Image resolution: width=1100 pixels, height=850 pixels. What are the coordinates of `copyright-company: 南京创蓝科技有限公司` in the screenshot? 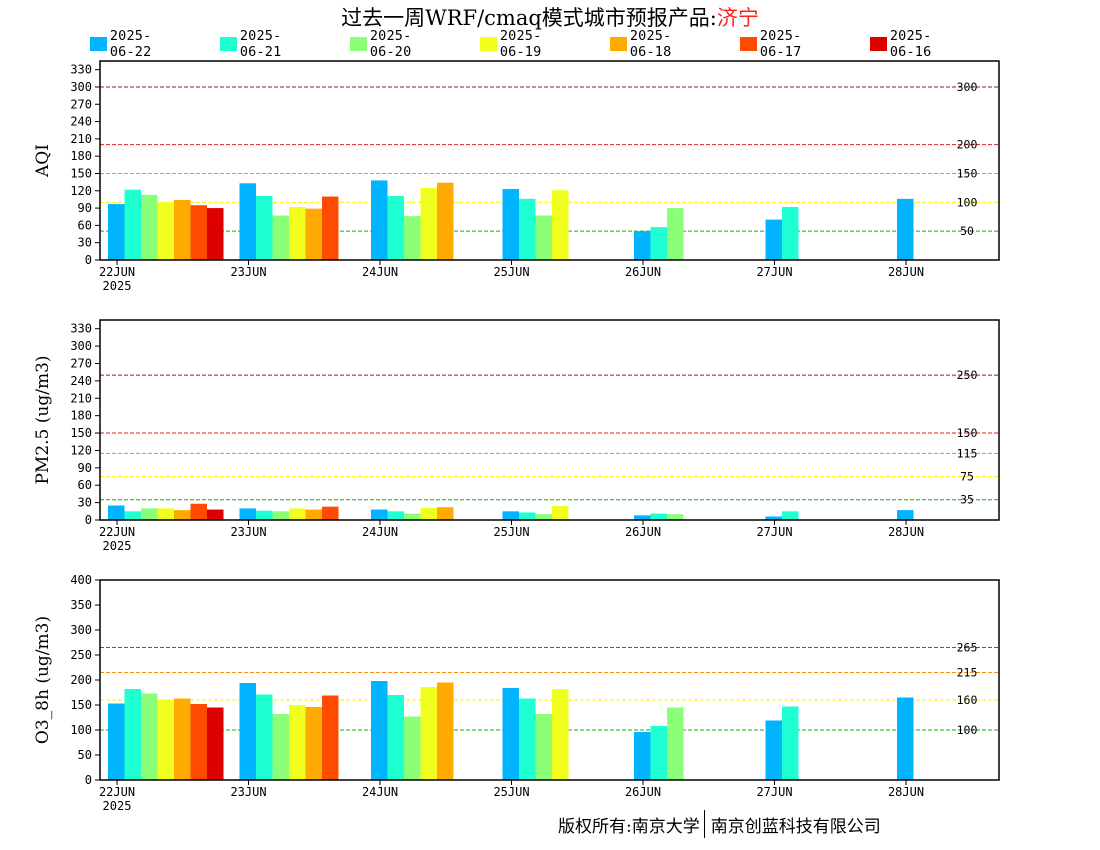 It's located at (795, 826).